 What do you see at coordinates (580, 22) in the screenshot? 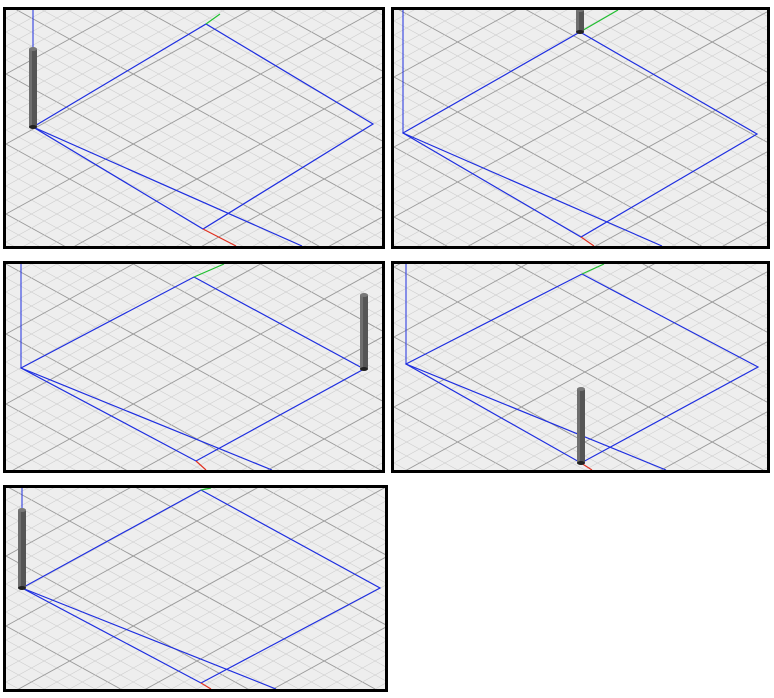
I see `cylinder` at bounding box center [580, 22].